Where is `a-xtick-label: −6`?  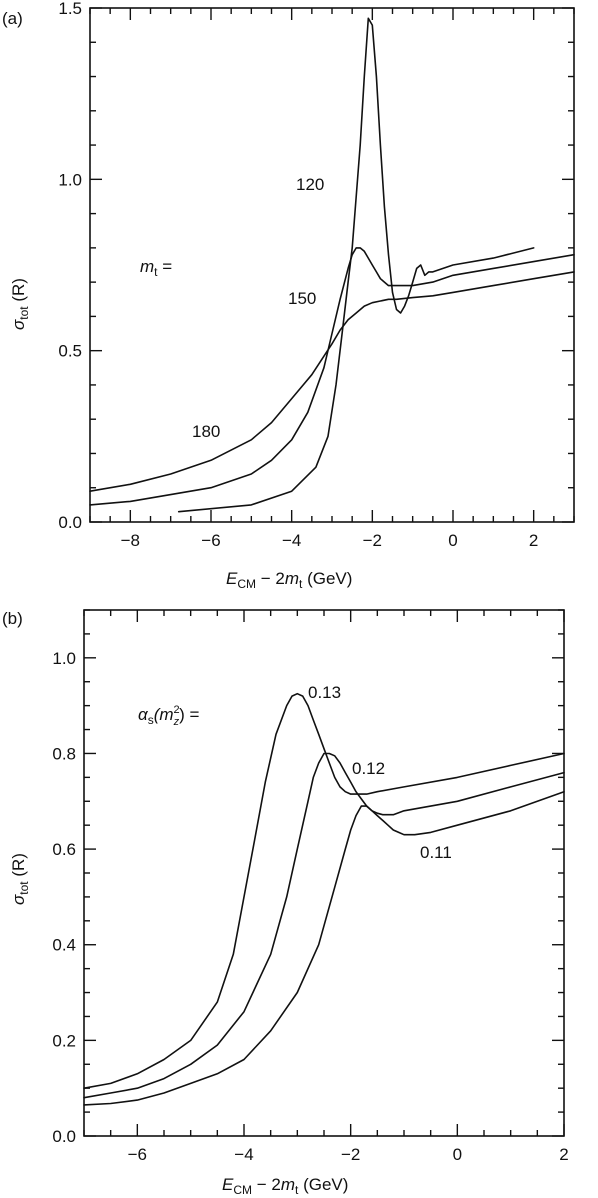
a-xtick-label: −6 is located at coordinates (210, 540).